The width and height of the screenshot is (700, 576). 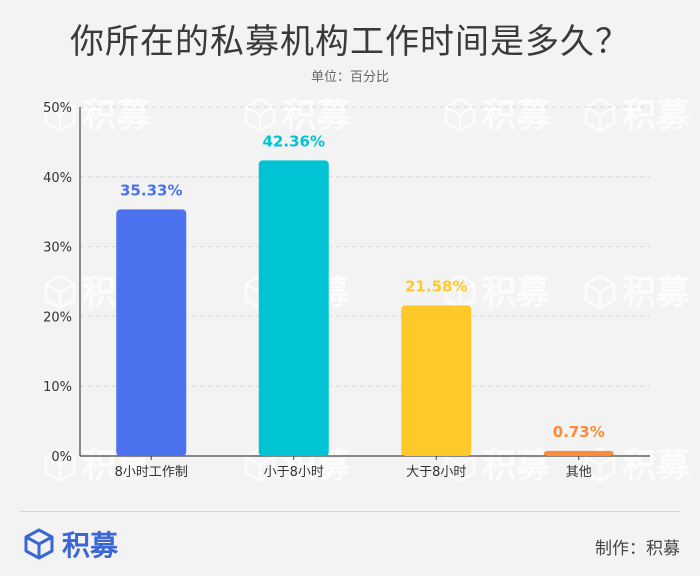 I want to click on y-tick-label: 10%, so click(x=57, y=387).